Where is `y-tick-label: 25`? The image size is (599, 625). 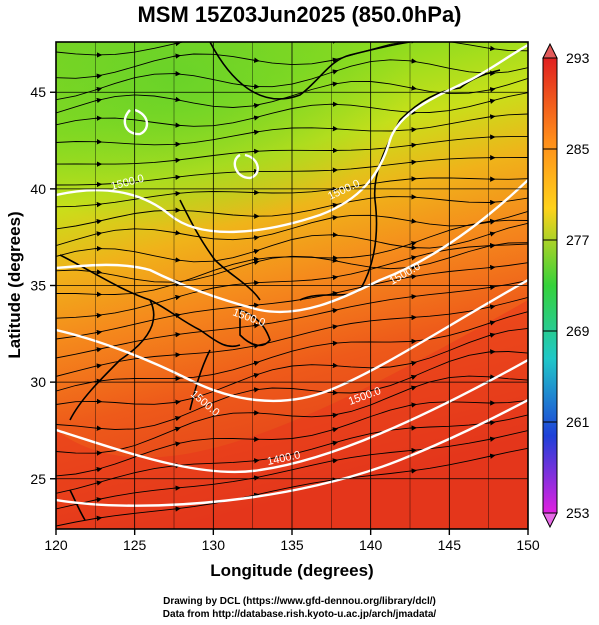 y-tick-label: 25 is located at coordinates (38, 479).